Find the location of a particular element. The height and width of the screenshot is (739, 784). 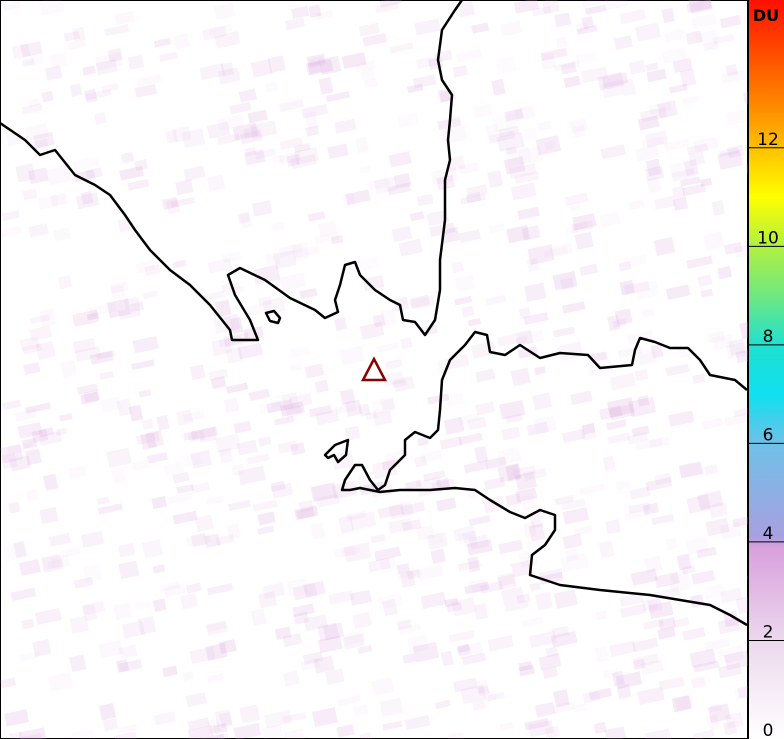

colorbar-tick-label: 0 is located at coordinates (768, 730).